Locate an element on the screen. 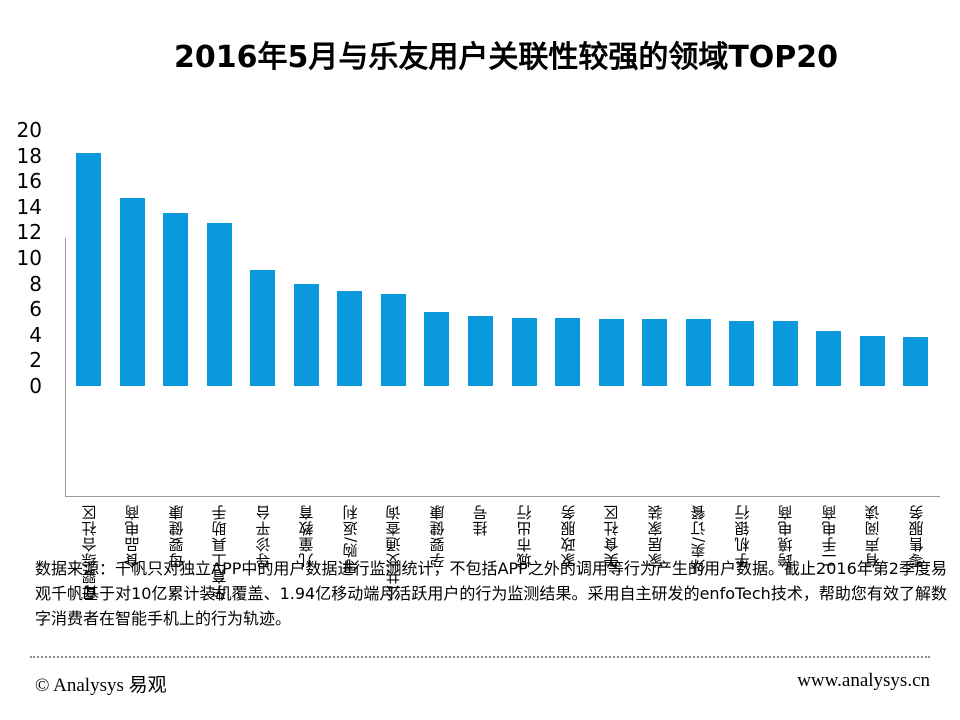  footer-divider is located at coordinates (480, 657).